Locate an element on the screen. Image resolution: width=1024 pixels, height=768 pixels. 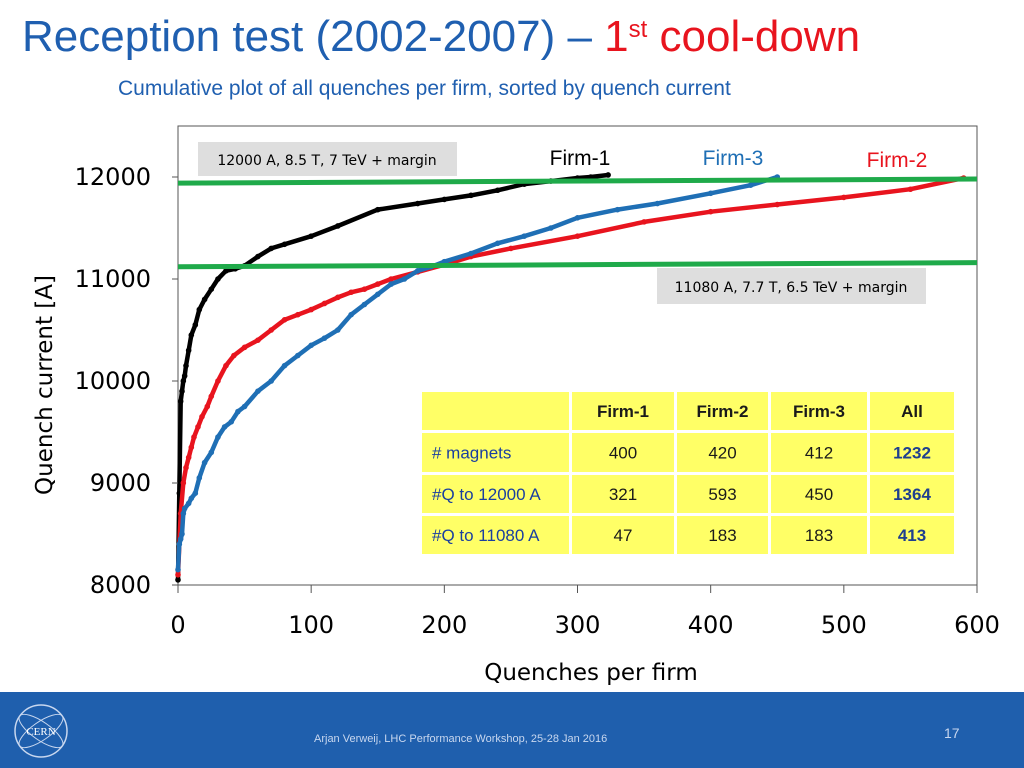
threshold-label-box is located at coordinates (327, 159).